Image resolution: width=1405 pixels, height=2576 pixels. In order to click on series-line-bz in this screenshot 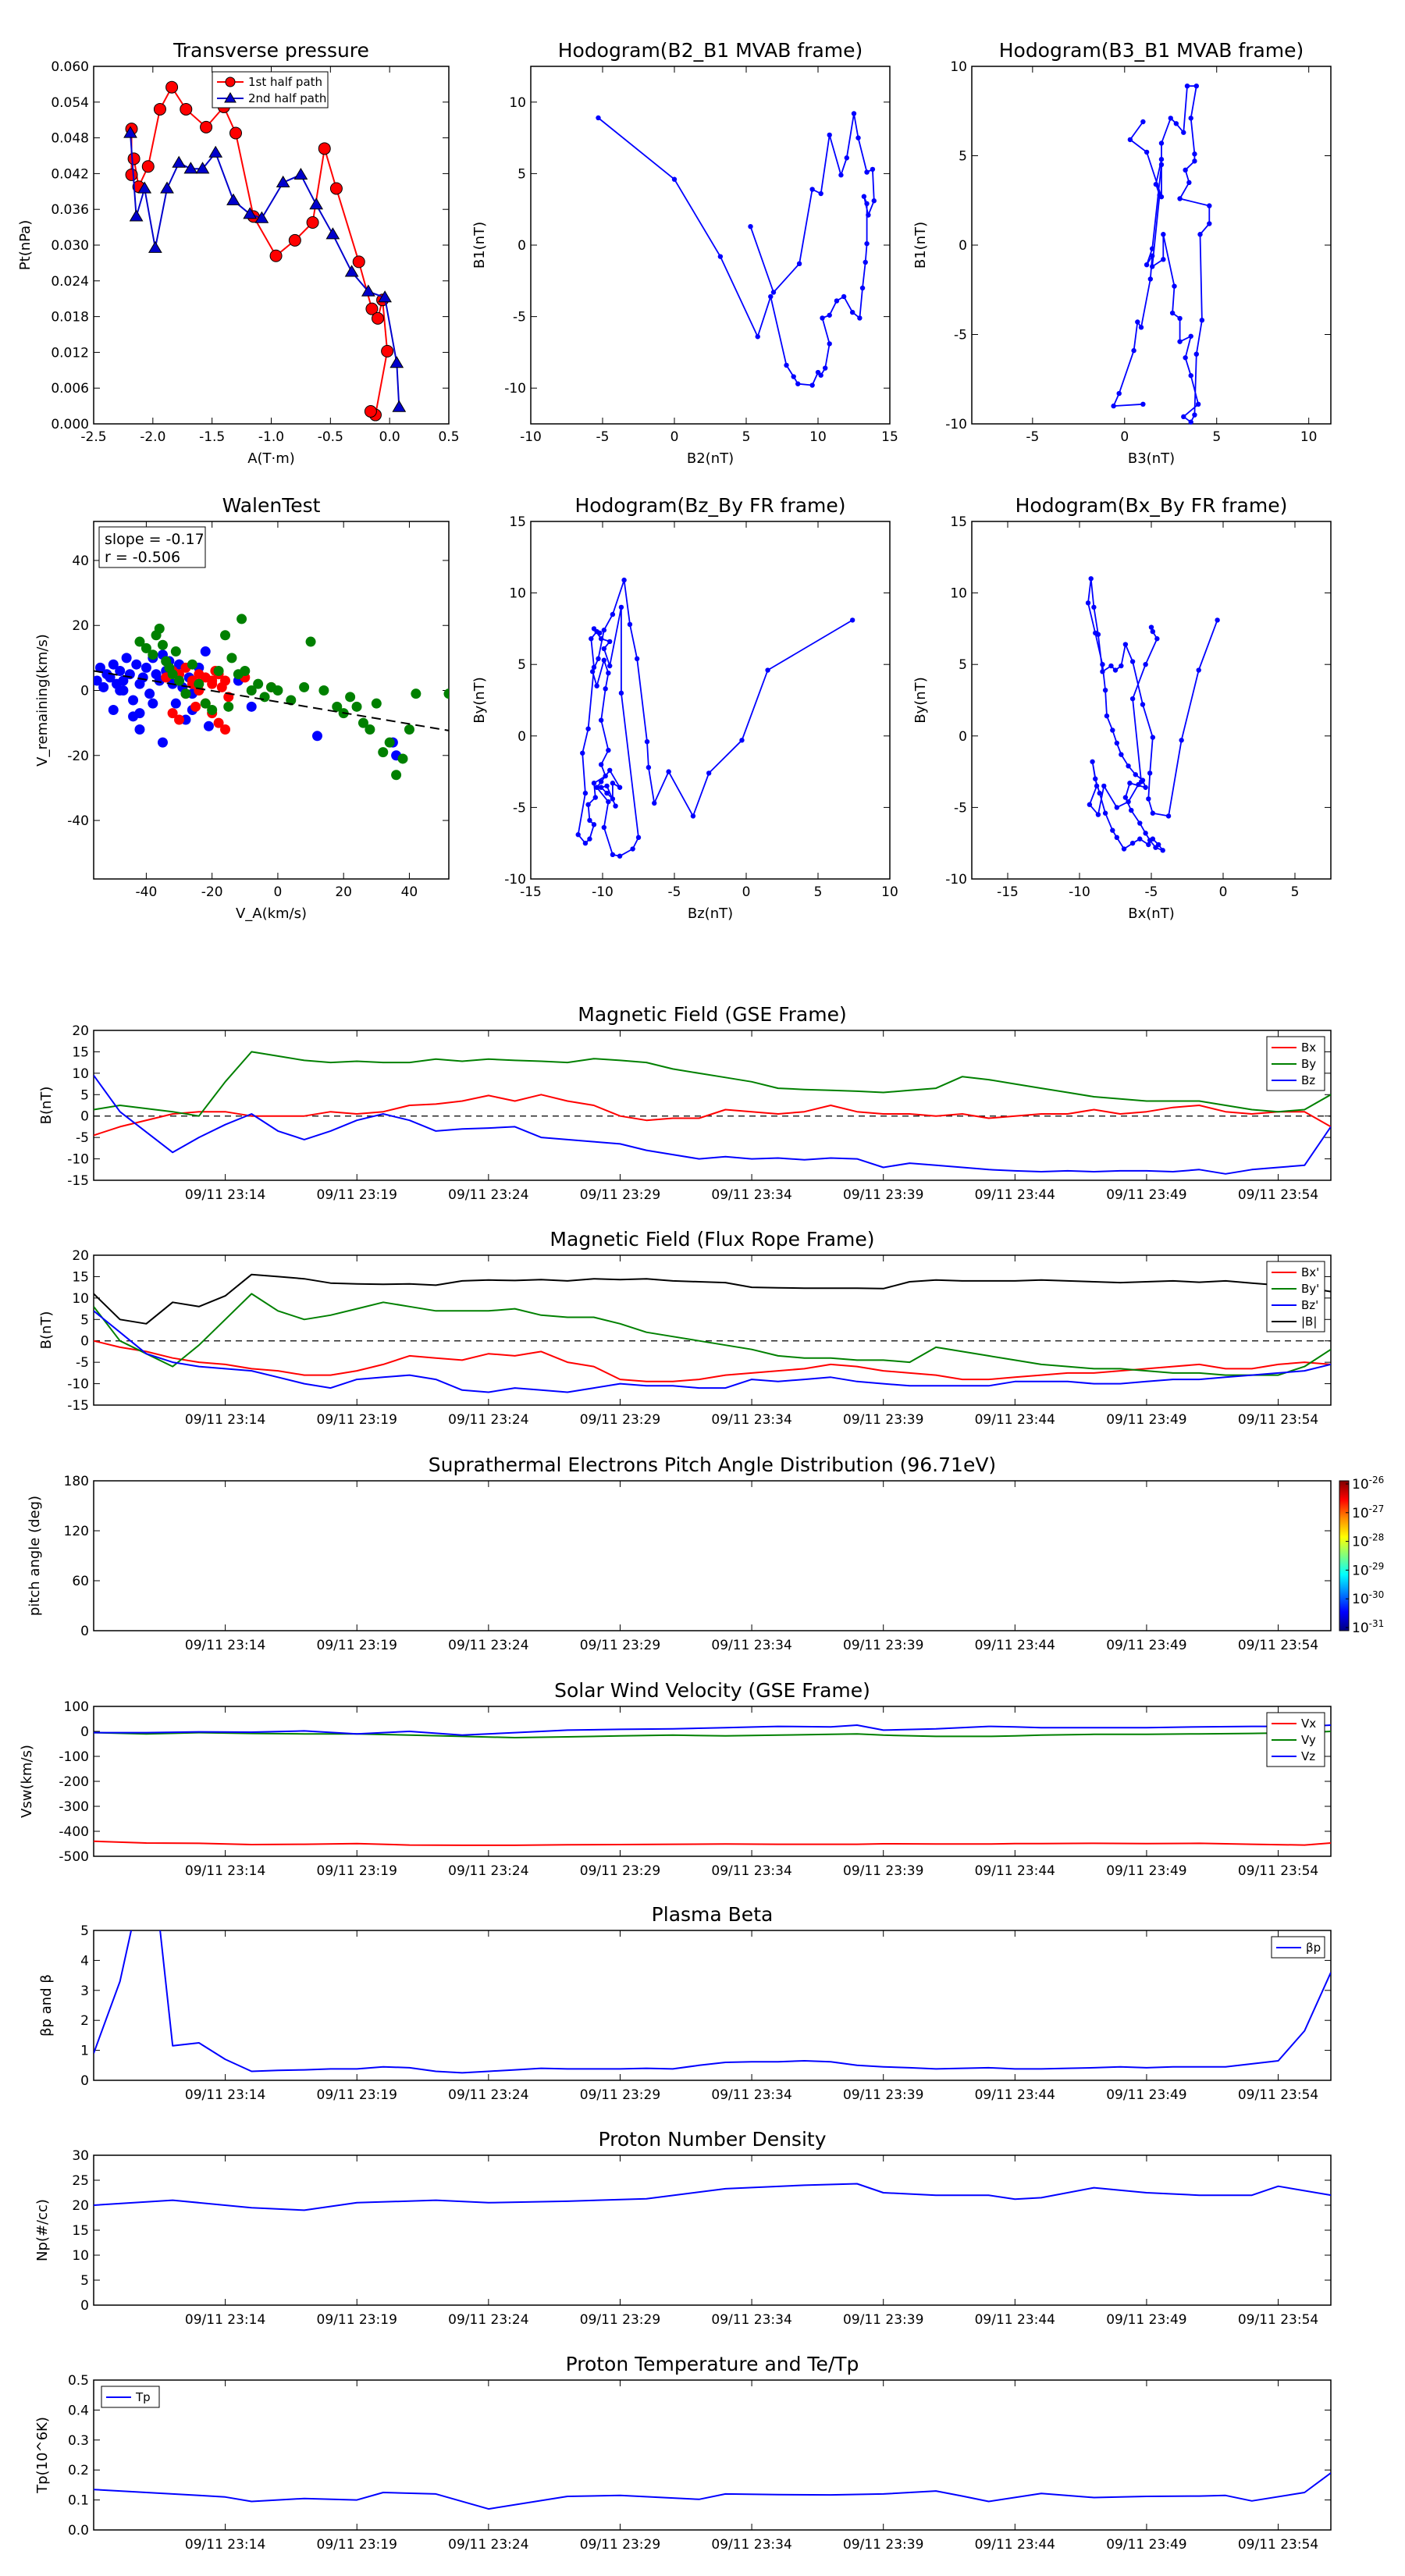, I will do `click(713, 1351)`.